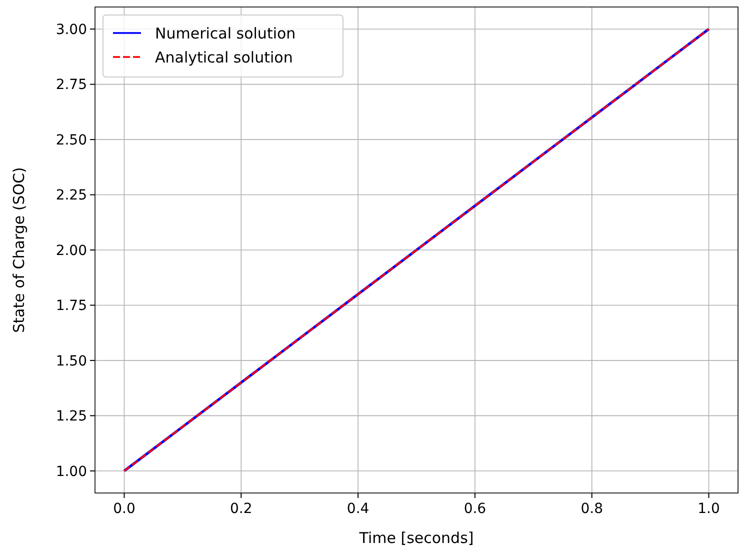  I want to click on y-tick-label: 2.00, so click(71, 250).